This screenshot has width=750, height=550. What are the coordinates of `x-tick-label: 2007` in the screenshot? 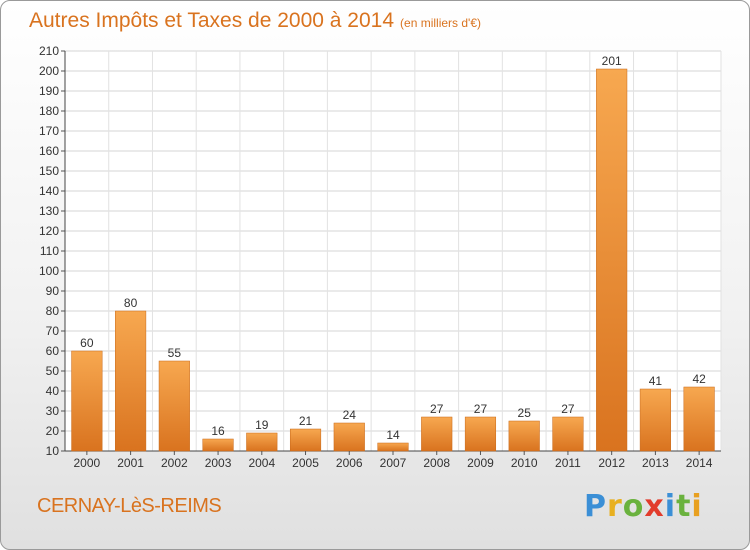 It's located at (393, 463).